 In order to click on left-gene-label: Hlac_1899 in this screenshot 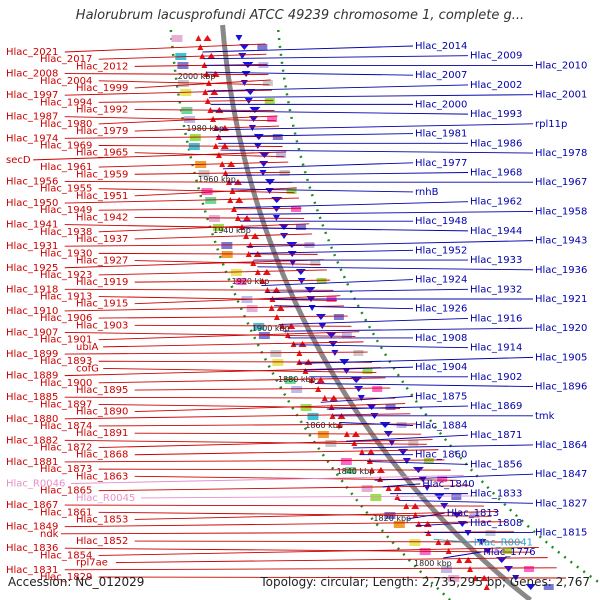, I will do `click(32, 354)`.